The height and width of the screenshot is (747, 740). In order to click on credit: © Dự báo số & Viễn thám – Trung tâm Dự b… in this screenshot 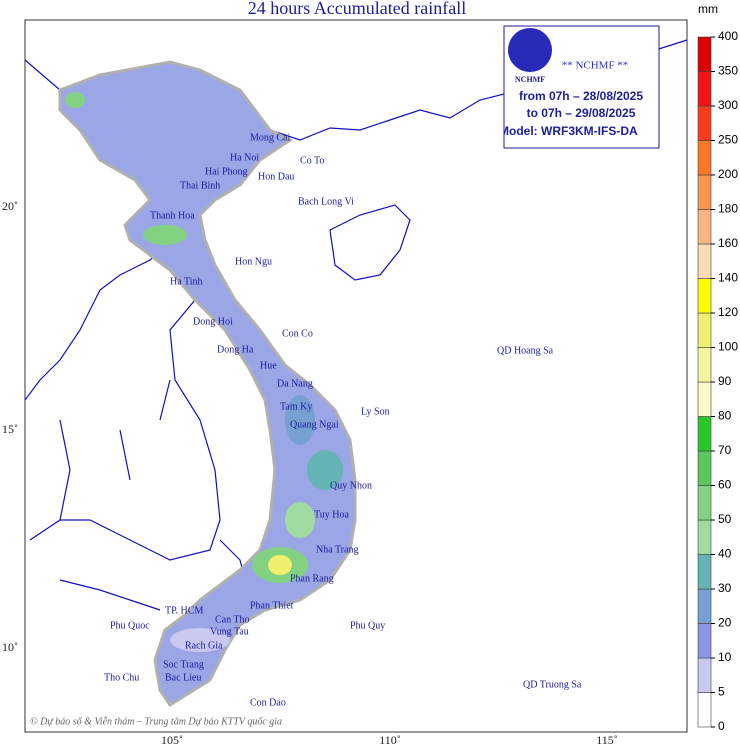, I will do `click(156, 721)`.